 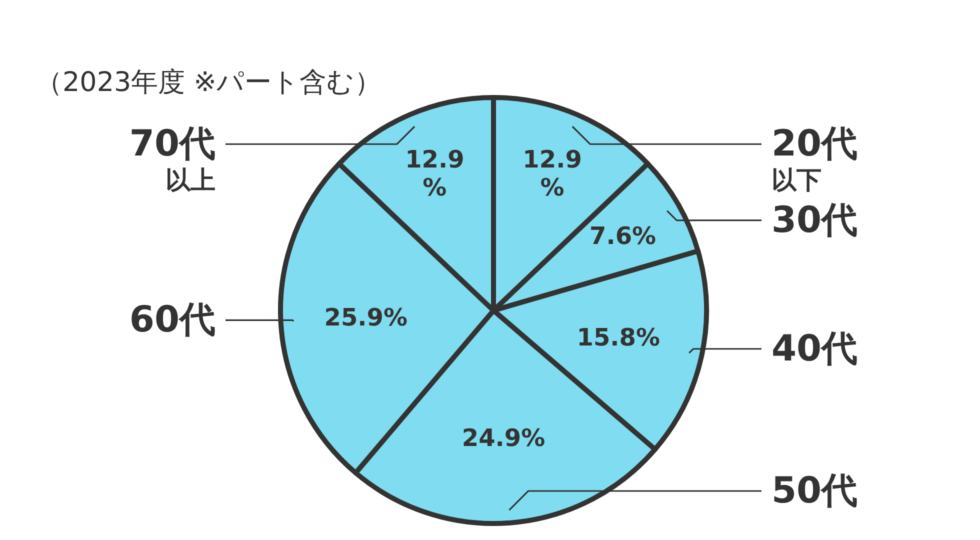 What do you see at coordinates (815, 220) in the screenshot?
I see `slice-label: 30代` at bounding box center [815, 220].